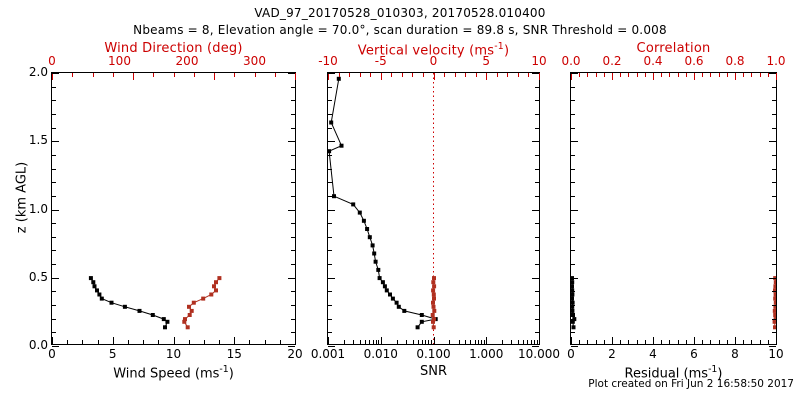 This screenshot has width=800, height=400. I want to click on top-tick-label: 300, so click(254, 61).